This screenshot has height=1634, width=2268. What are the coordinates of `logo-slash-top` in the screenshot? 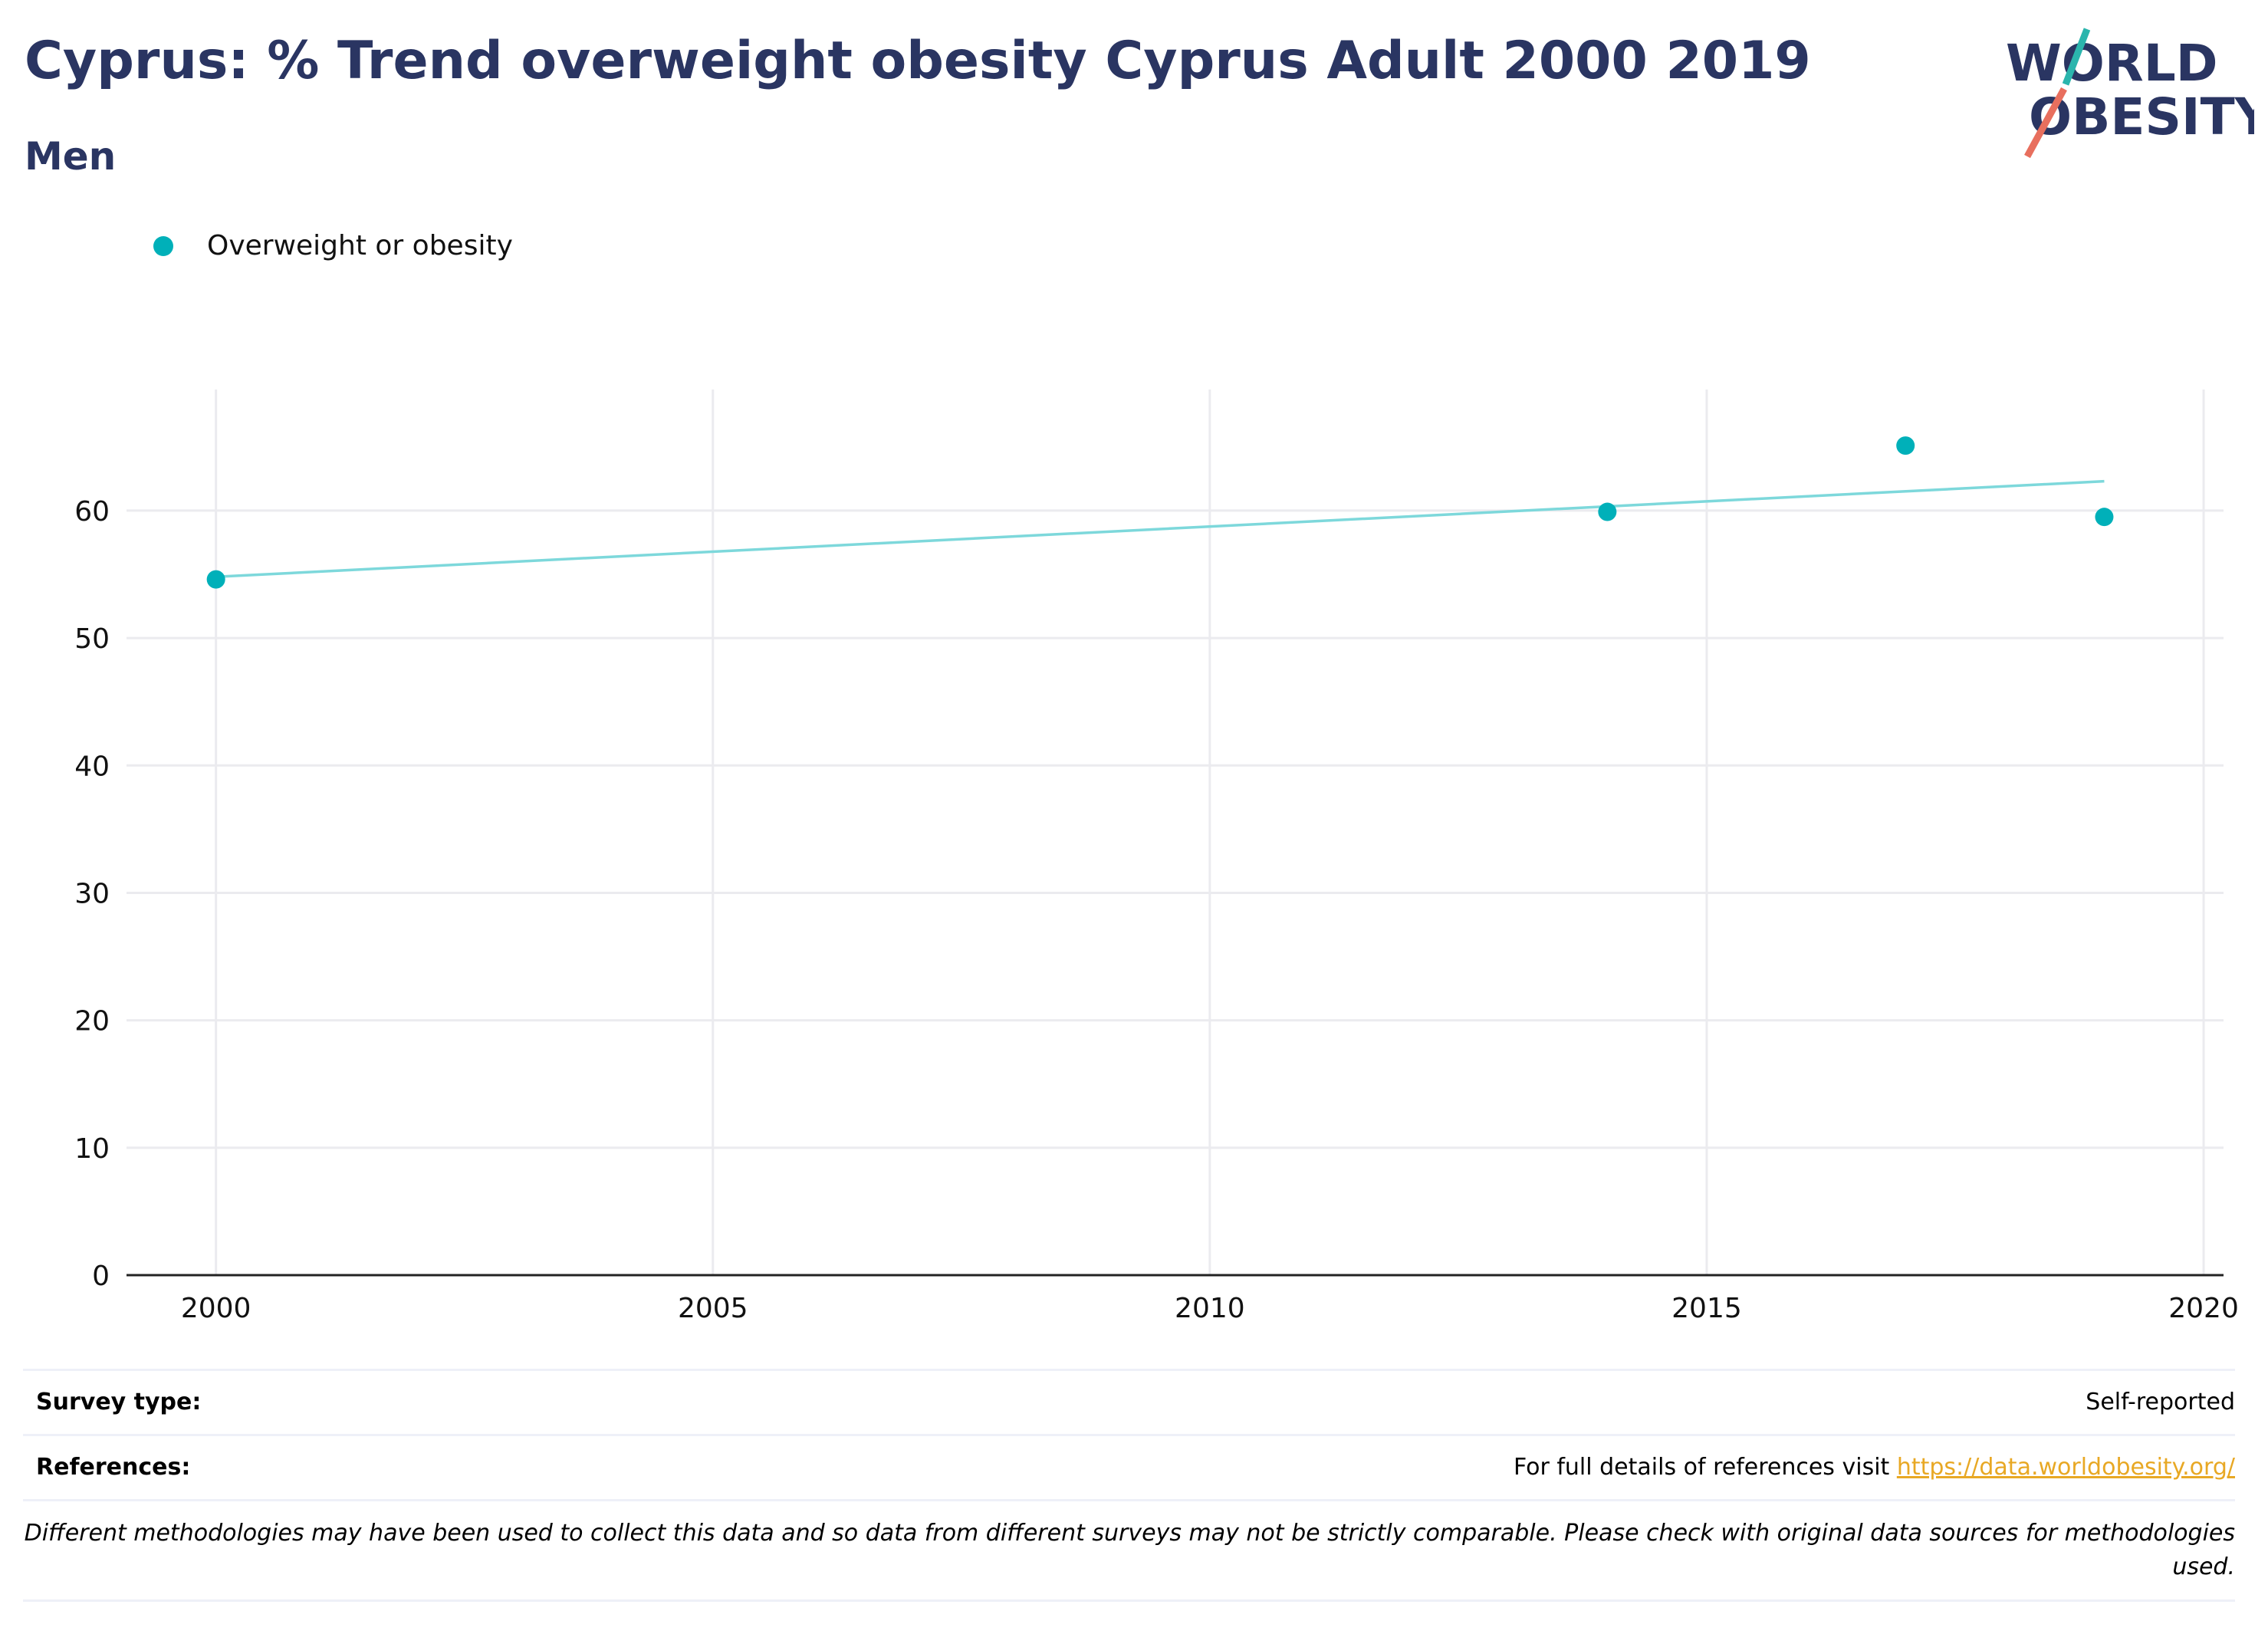 It's located at (2076, 57).